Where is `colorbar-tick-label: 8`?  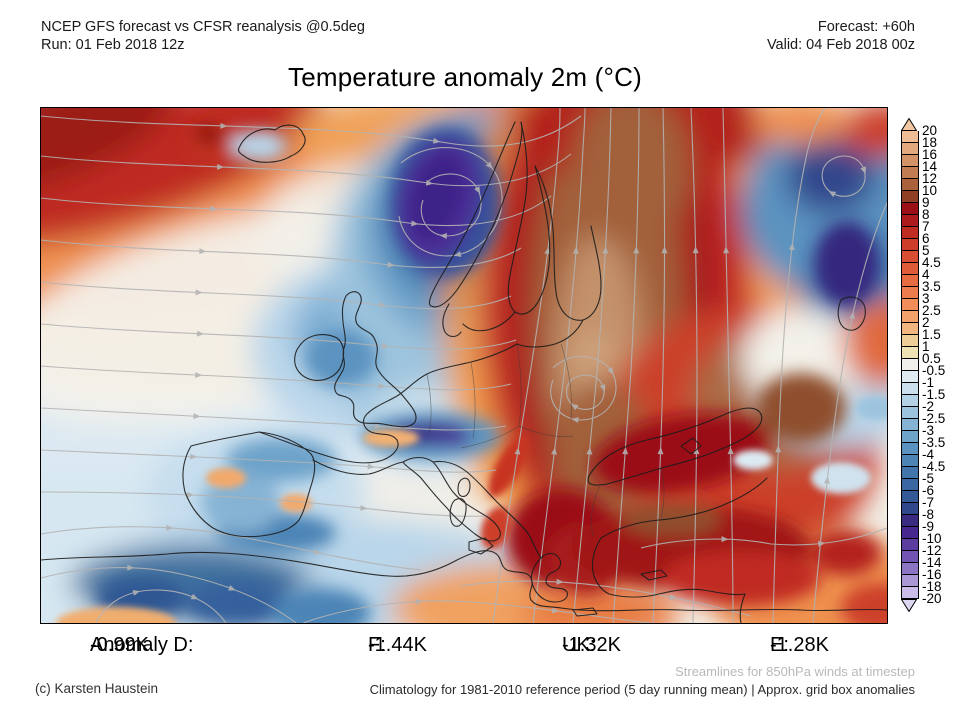 colorbar-tick-label: 8 is located at coordinates (926, 214).